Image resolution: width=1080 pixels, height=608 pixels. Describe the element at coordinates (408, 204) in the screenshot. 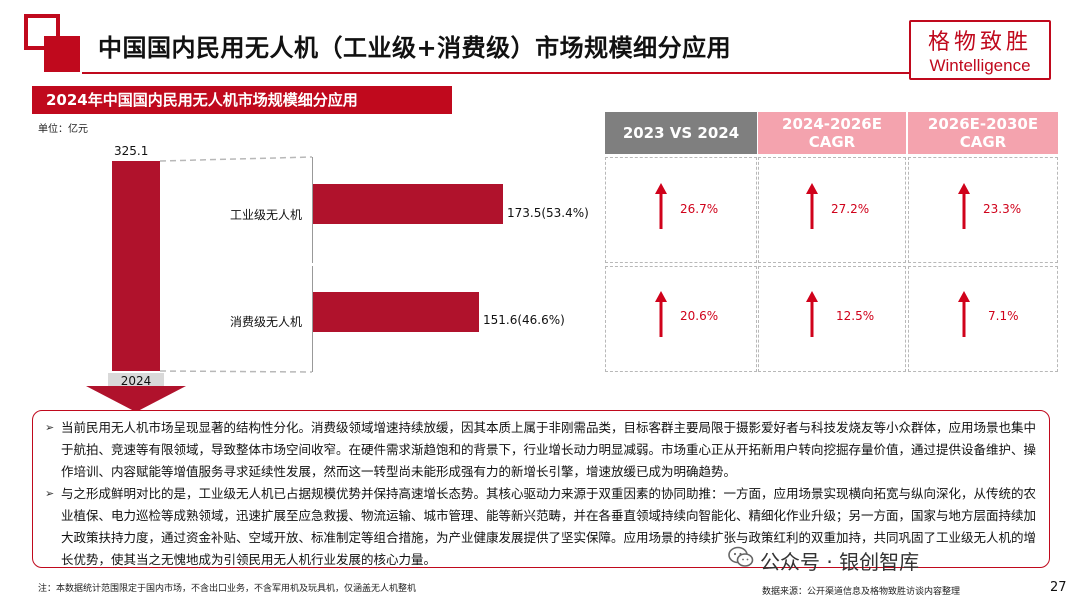

I see `industrial-drone-bar` at that location.